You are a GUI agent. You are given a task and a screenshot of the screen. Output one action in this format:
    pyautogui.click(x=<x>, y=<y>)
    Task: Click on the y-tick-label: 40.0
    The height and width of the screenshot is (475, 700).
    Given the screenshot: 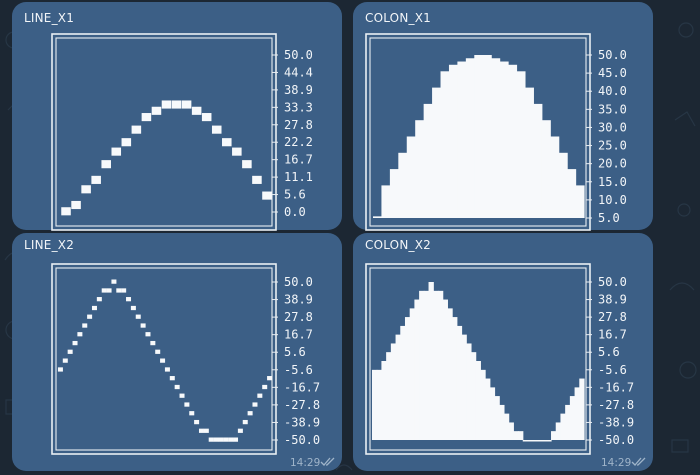 What is the action you would take?
    pyautogui.click(x=612, y=91)
    